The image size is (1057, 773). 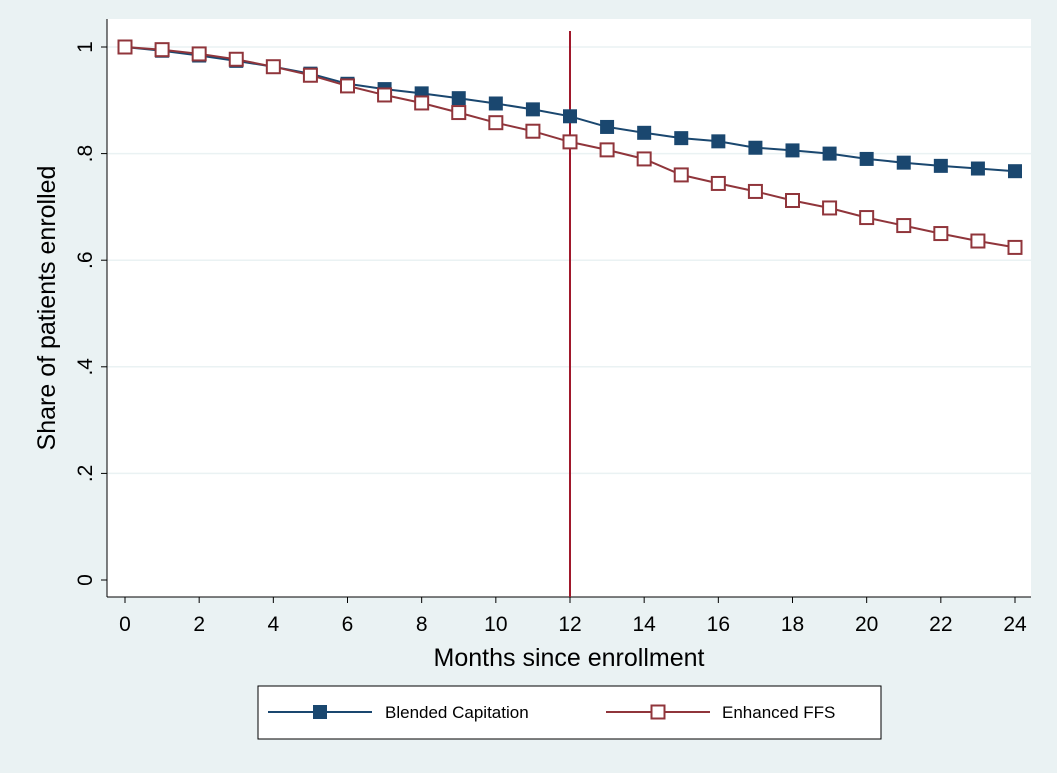 I want to click on legend-marker-enhanced, so click(x=658, y=712).